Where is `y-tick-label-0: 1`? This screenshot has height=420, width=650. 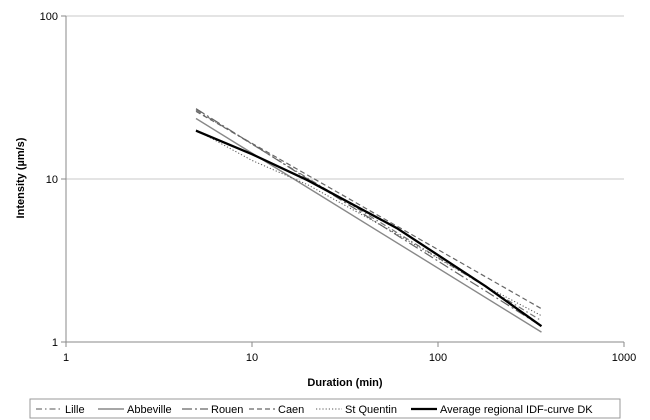 y-tick-label-0: 1 is located at coordinates (55, 343).